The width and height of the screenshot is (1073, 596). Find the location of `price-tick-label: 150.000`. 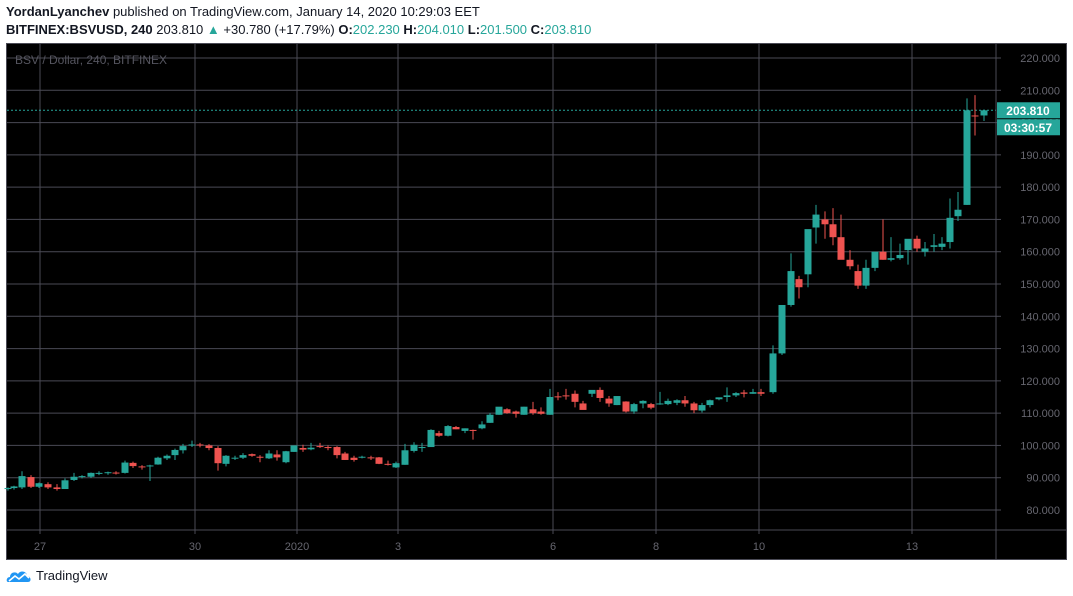

price-tick-label: 150.000 is located at coordinates (1040, 285).